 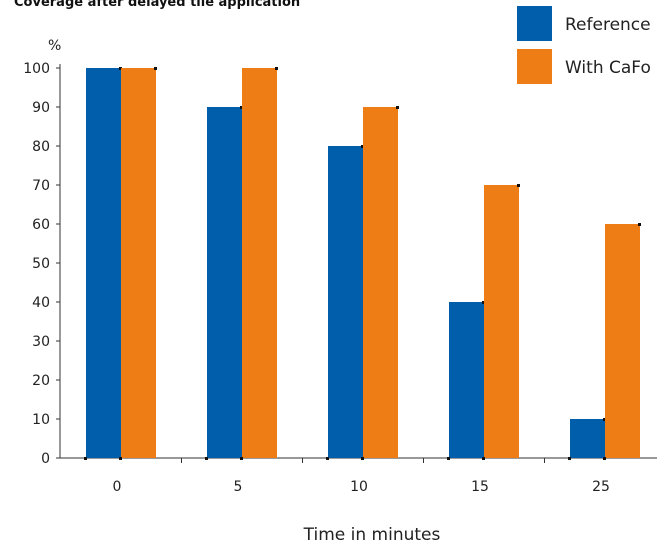 I want to click on legend-label-reference: Reference, so click(x=608, y=25).